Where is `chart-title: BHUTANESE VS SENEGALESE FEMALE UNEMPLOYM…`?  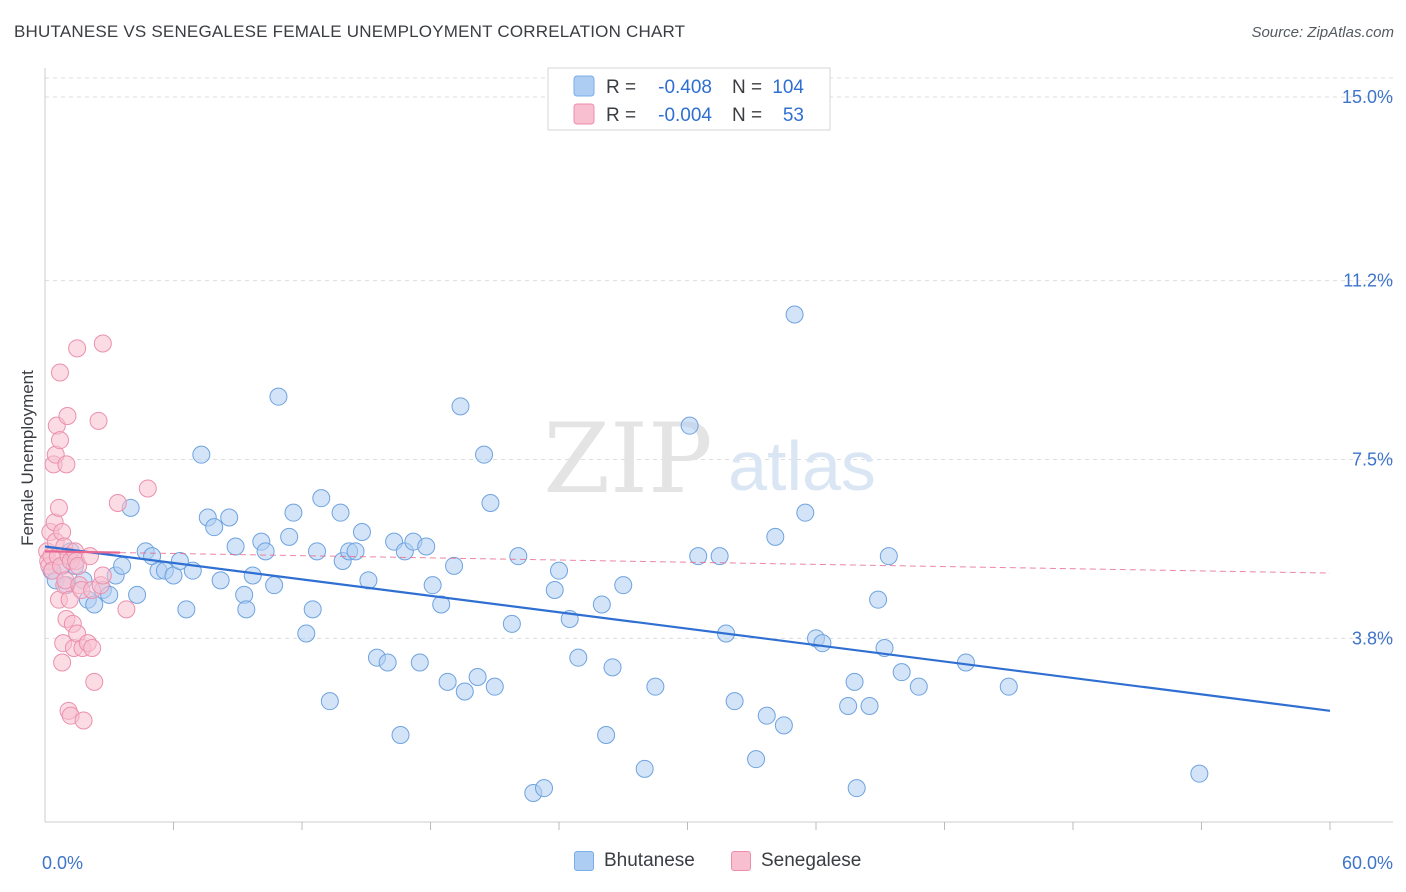
chart-title: BHUTANESE VS SENEGALESE FEMALE UNEMPLOYM… is located at coordinates (350, 31).